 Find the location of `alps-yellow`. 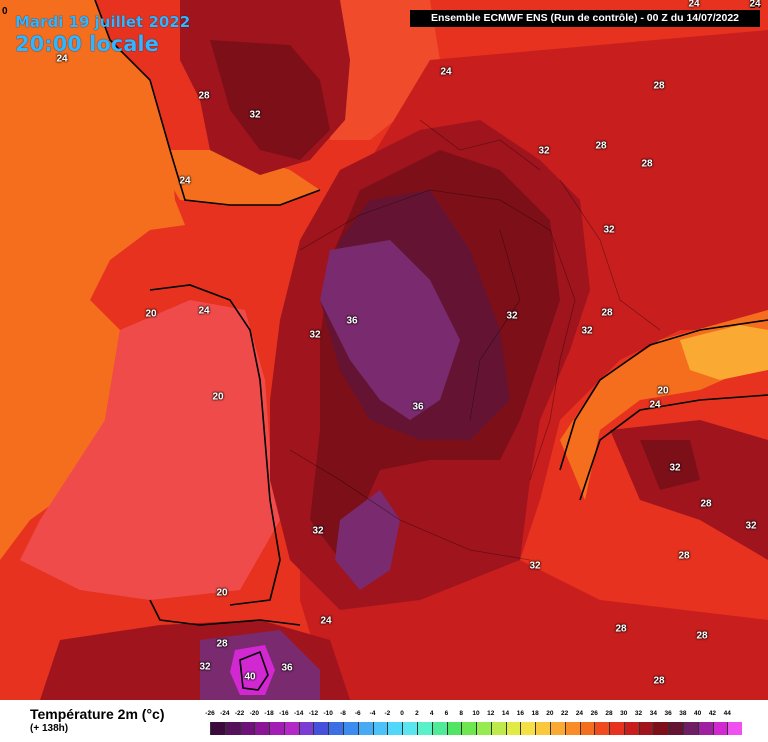

alps-yellow is located at coordinates (724, 352).